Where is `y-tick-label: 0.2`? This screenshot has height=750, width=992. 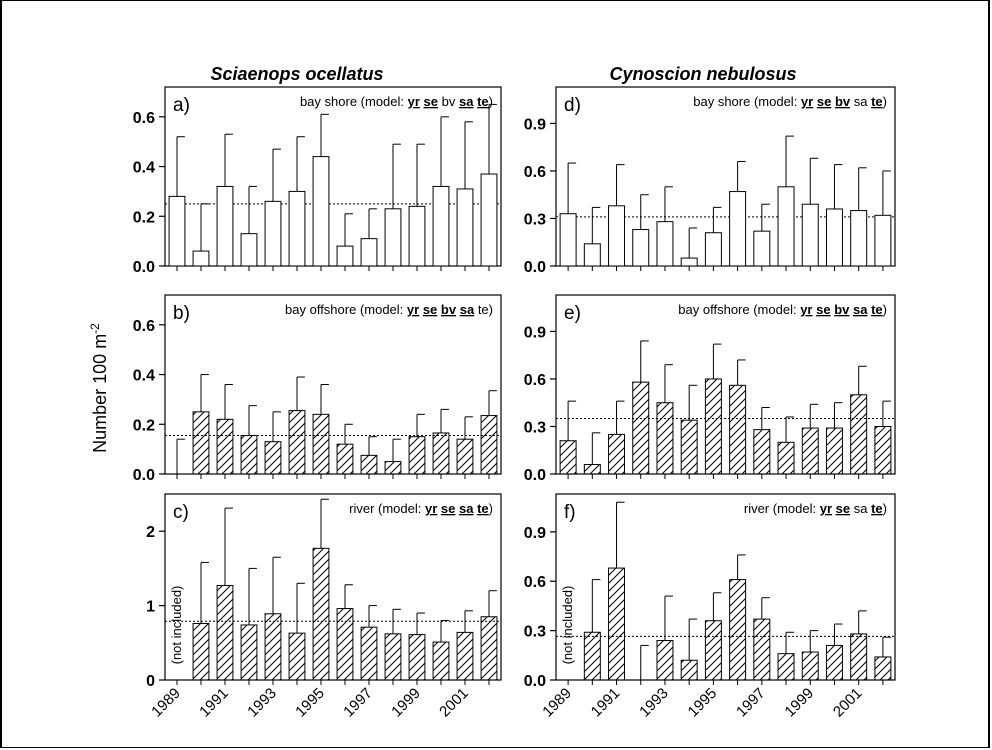 y-tick-label: 0.2 is located at coordinates (144, 425).